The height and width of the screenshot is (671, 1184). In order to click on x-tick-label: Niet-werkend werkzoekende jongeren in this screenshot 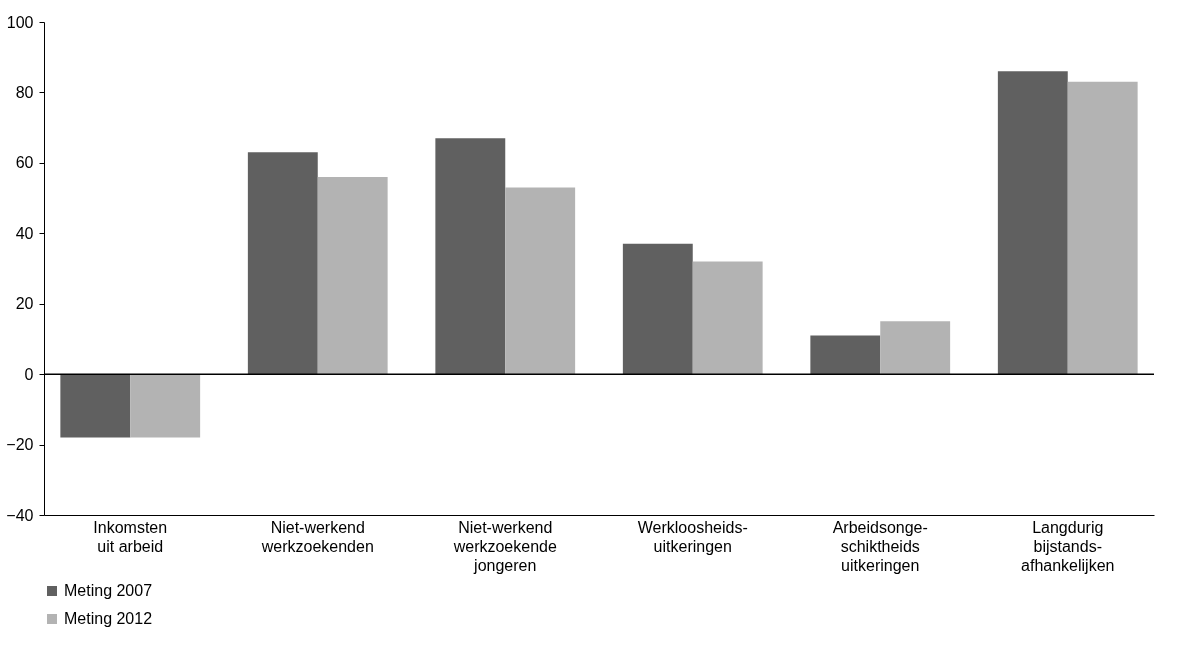, I will do `click(504, 546)`.